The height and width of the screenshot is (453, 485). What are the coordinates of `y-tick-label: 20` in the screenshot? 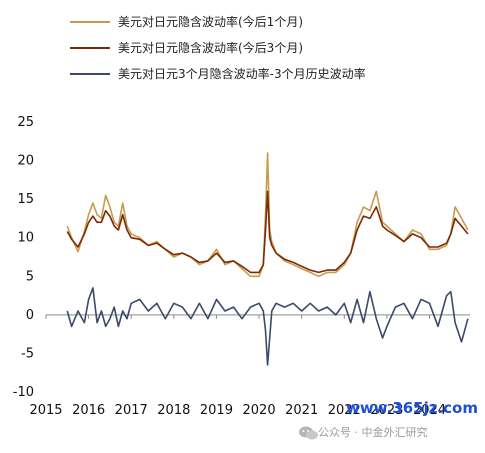 It's located at (25, 161).